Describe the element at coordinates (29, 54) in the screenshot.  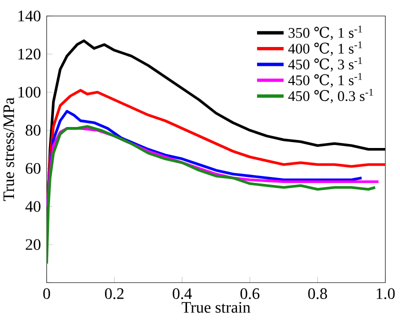
I see `y-tick-label: 120` at that location.